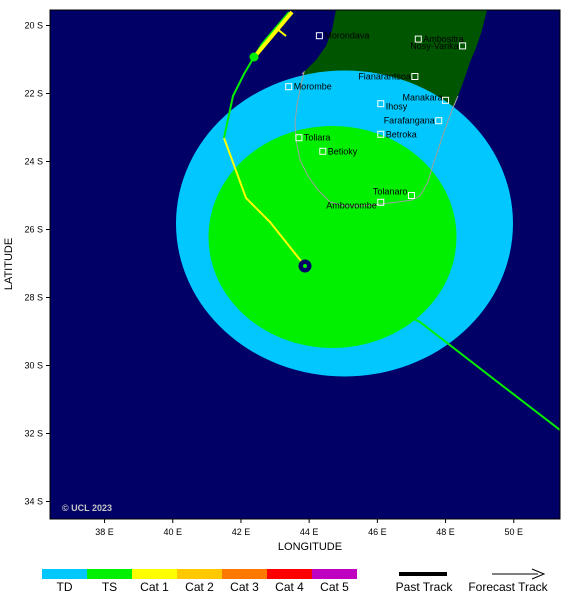 This screenshot has width=580, height=602. I want to click on city-marker: Fianarantsoa, so click(388, 77).